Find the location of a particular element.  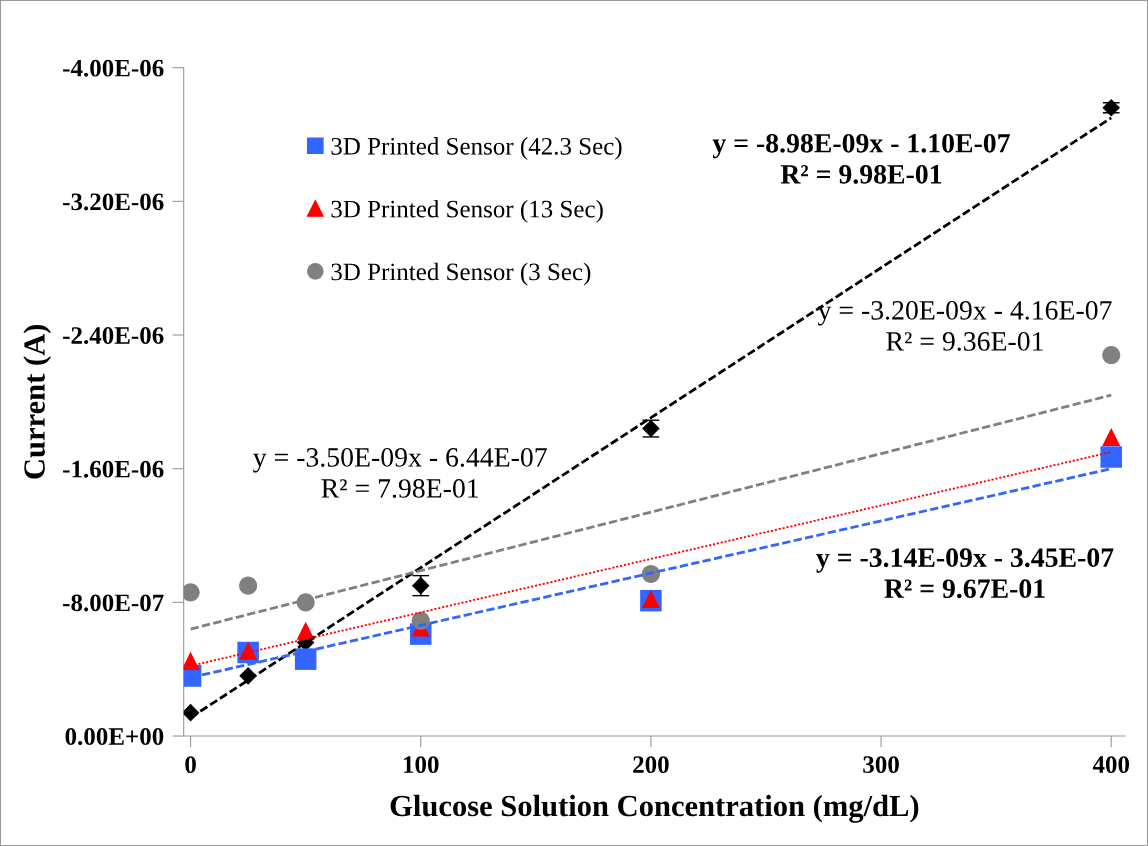

y-tick-label: -1.60E-06 is located at coordinates (113, 469).